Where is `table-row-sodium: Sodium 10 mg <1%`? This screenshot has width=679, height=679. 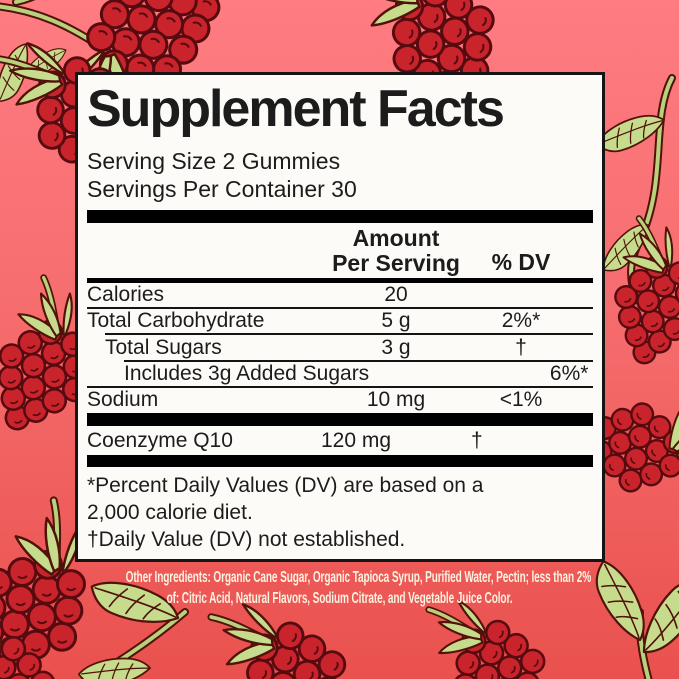
table-row-sodium: Sodium 10 mg <1% is located at coordinates (340, 400).